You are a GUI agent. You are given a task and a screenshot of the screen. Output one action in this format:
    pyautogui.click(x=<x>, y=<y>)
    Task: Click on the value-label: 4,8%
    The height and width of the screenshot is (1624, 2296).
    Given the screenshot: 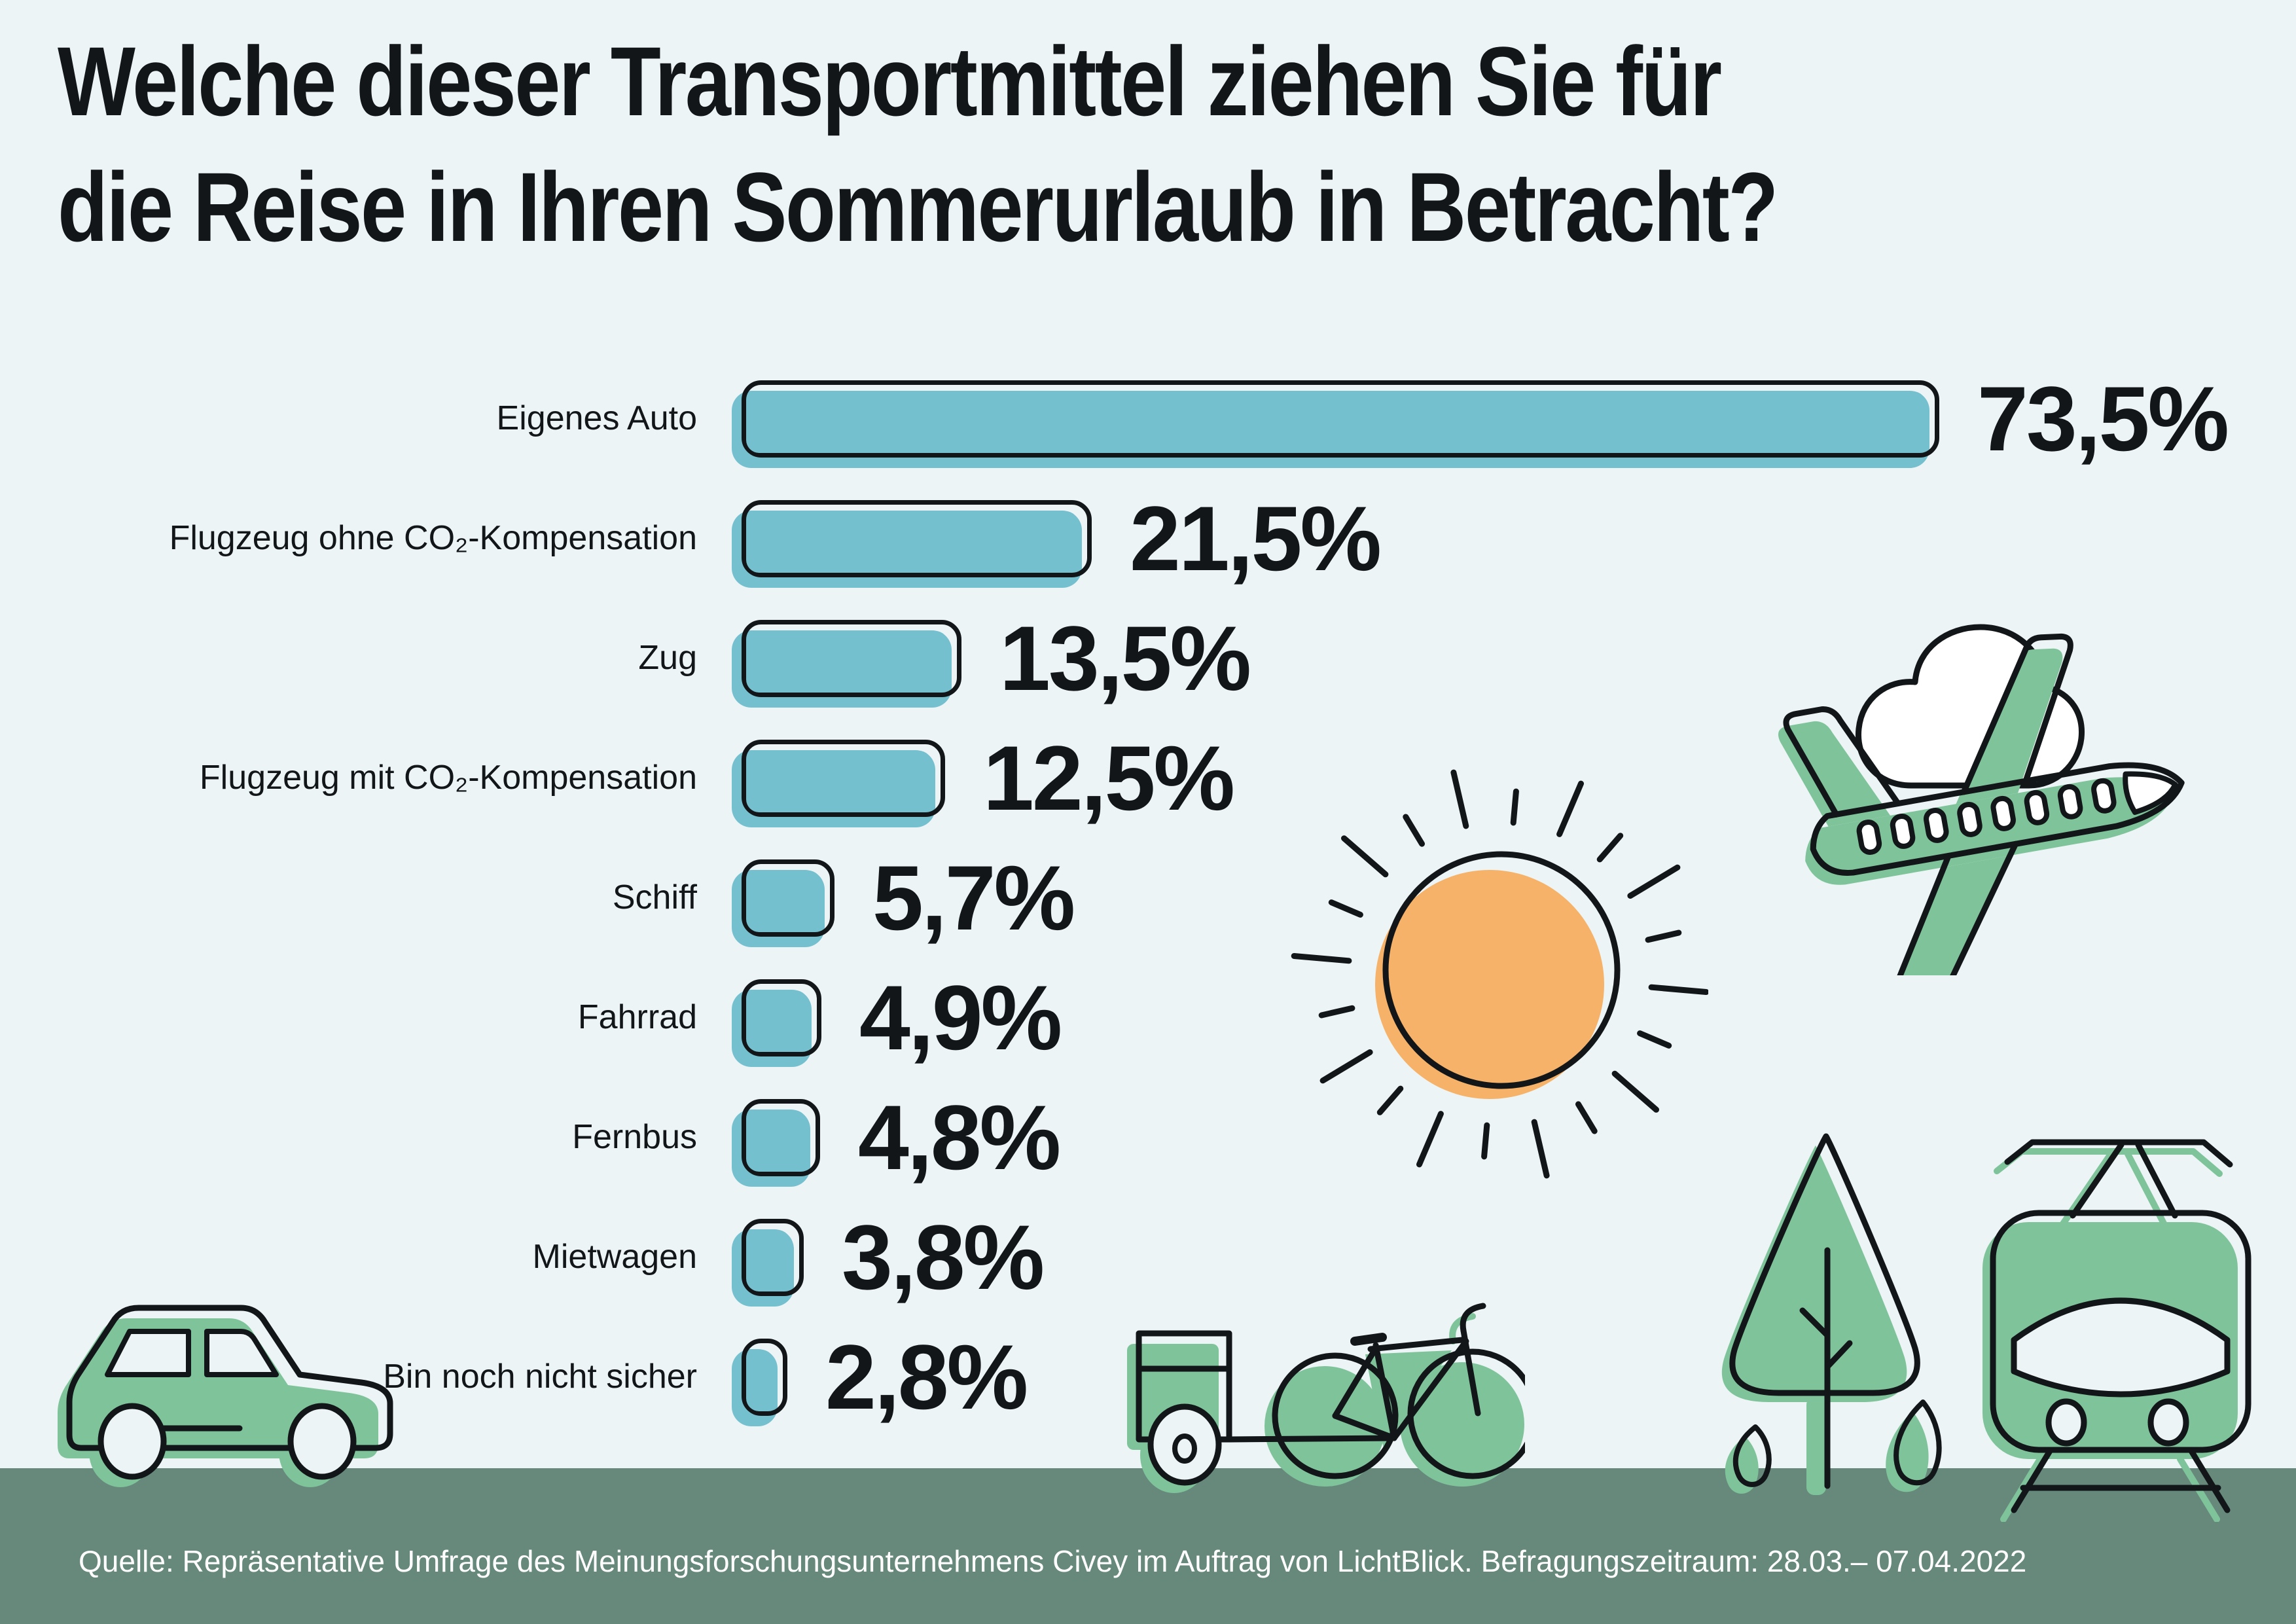 What is the action you would take?
    pyautogui.click(x=959, y=1137)
    